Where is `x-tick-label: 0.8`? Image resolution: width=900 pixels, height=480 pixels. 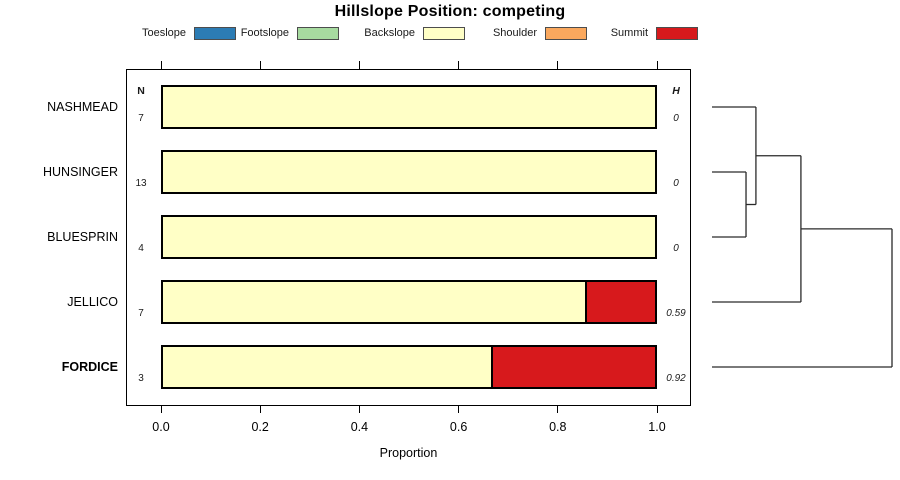 x-tick-label: 0.8 is located at coordinates (558, 427).